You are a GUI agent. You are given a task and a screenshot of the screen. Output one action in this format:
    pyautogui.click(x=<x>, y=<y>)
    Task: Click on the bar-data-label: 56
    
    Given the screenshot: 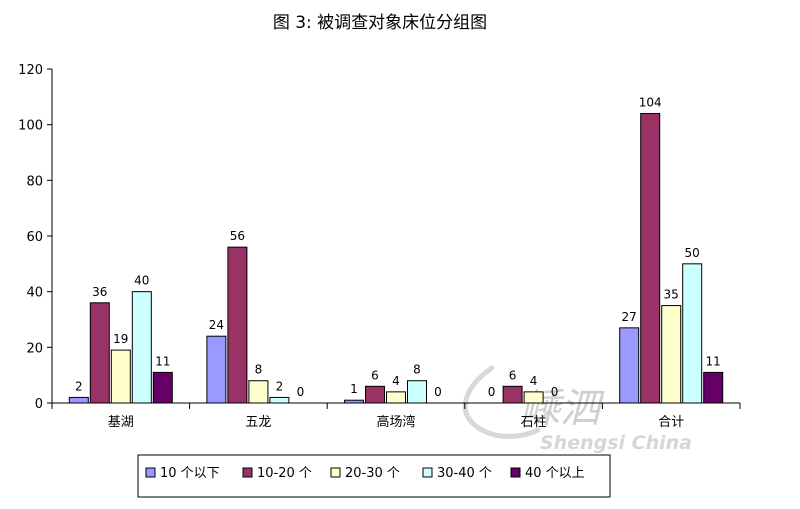 What is the action you would take?
    pyautogui.click(x=237, y=236)
    